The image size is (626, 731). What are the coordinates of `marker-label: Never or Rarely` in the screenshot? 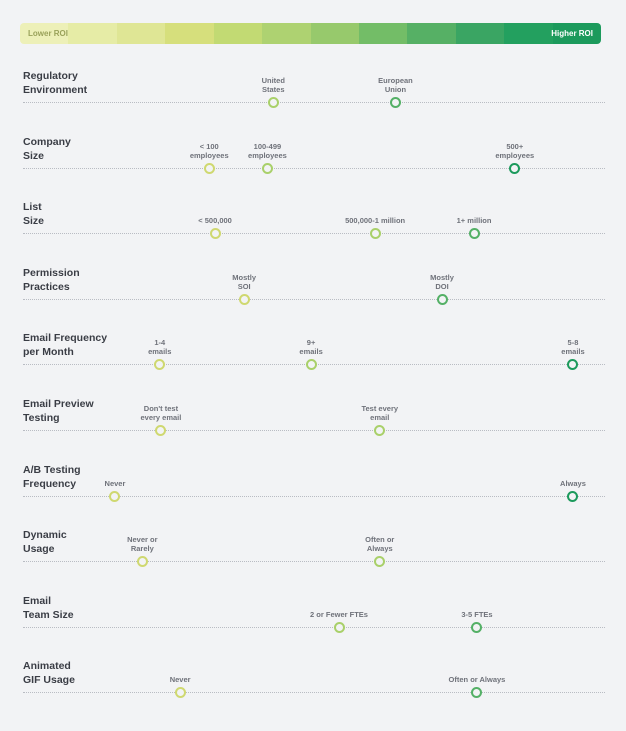 It's located at (142, 544).